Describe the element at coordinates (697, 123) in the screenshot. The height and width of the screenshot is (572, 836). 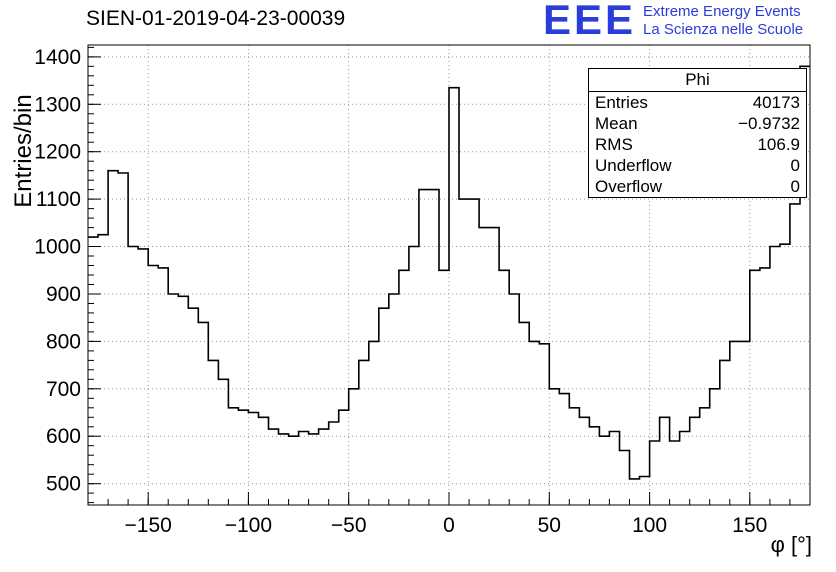
I see `stats-row: Mean −0.9732` at that location.